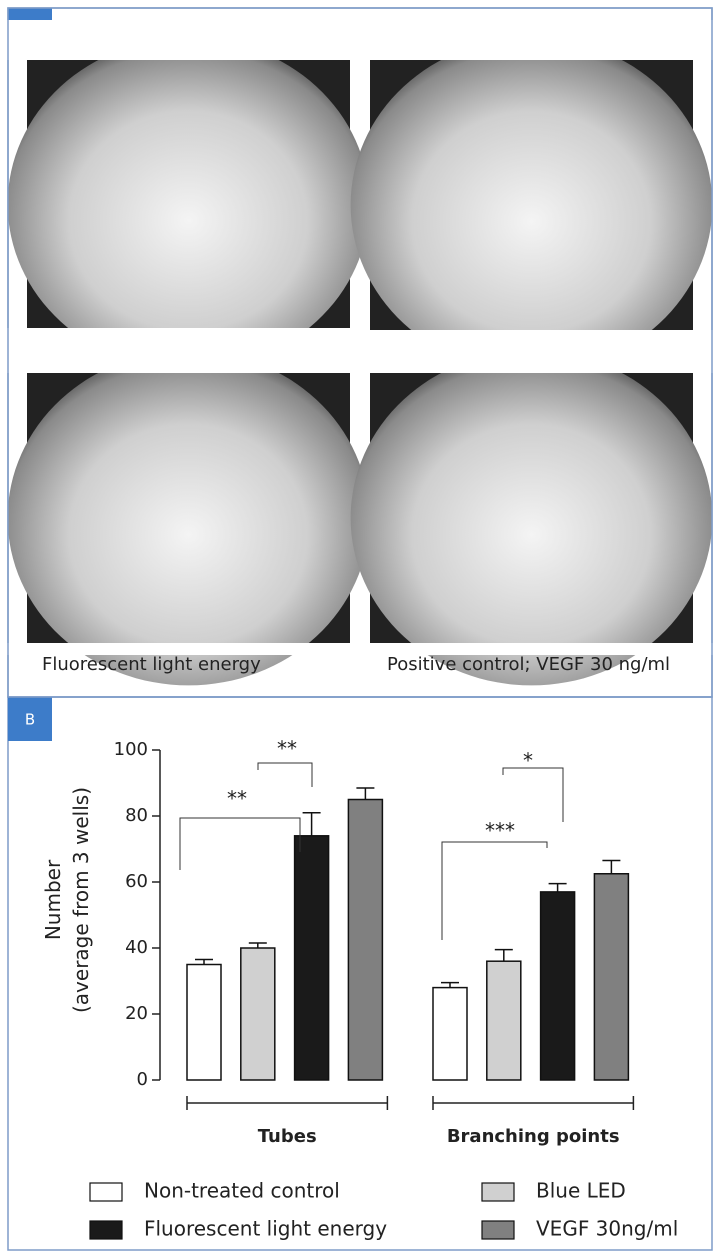 The height and width of the screenshot is (1255, 720). What do you see at coordinates (533, 1136) in the screenshot?
I see `x-tick-label: Branching points` at bounding box center [533, 1136].